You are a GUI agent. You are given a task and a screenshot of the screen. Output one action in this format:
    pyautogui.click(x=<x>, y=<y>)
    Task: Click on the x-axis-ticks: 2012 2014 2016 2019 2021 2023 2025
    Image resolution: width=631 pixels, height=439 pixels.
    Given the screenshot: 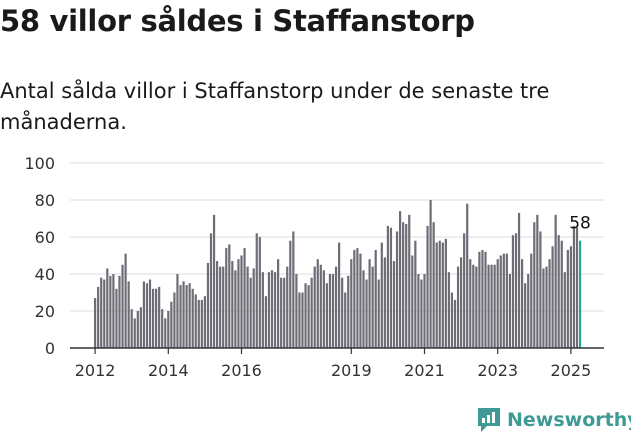 What is the action you would take?
    pyautogui.click(x=337, y=363)
    